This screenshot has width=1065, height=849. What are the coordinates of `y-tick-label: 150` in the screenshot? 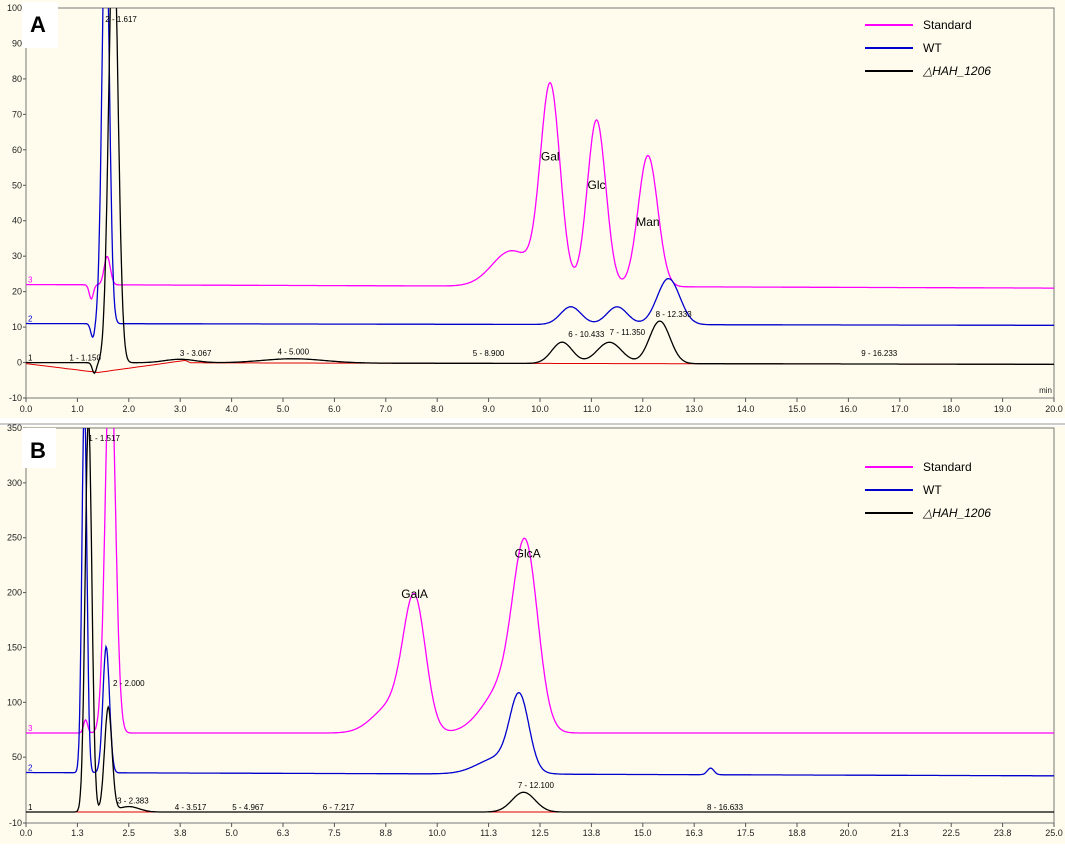 It's located at (14, 647).